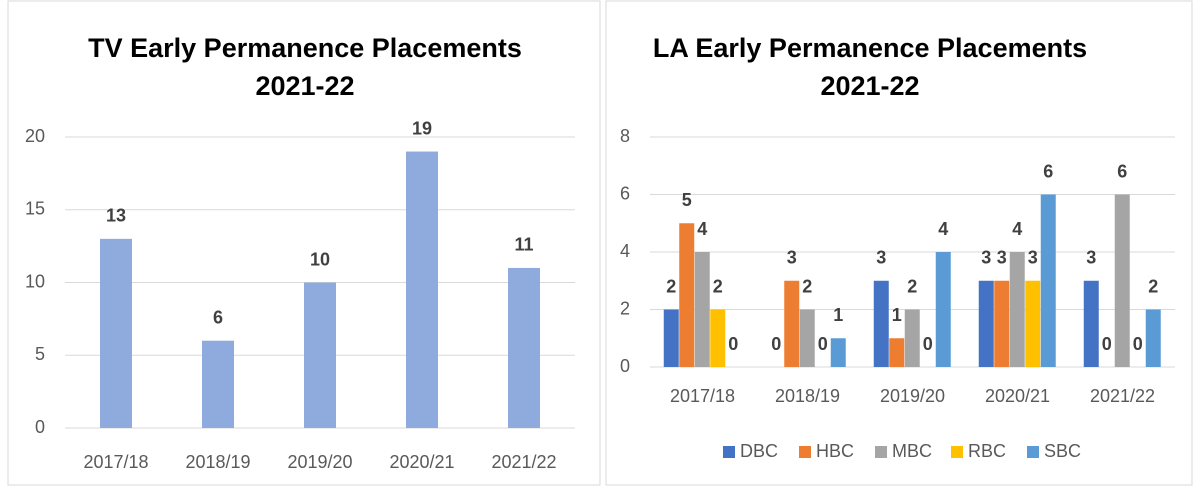 Image resolution: width=1195 pixels, height=486 pixels. Describe the element at coordinates (759, 451) in the screenshot. I see `legend-label: DBC` at that location.